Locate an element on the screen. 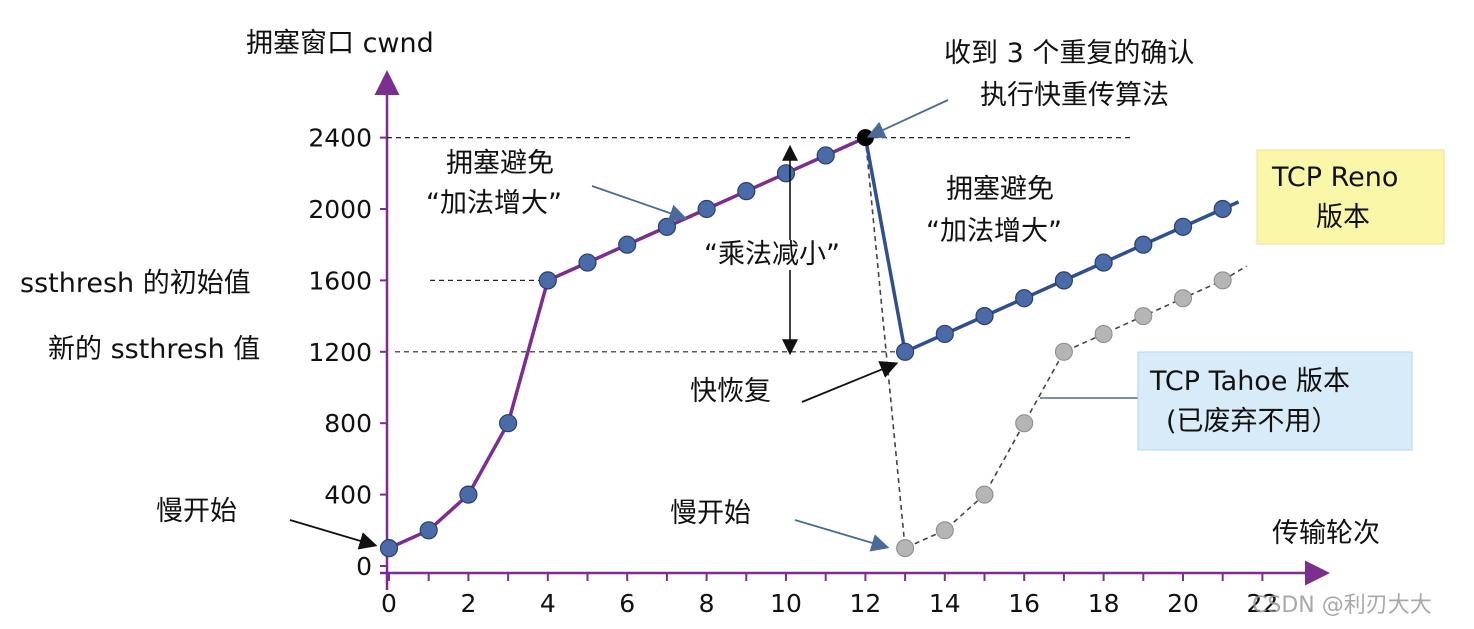 The height and width of the screenshot is (629, 1474). x-tick-label: 22 is located at coordinates (1262, 603).